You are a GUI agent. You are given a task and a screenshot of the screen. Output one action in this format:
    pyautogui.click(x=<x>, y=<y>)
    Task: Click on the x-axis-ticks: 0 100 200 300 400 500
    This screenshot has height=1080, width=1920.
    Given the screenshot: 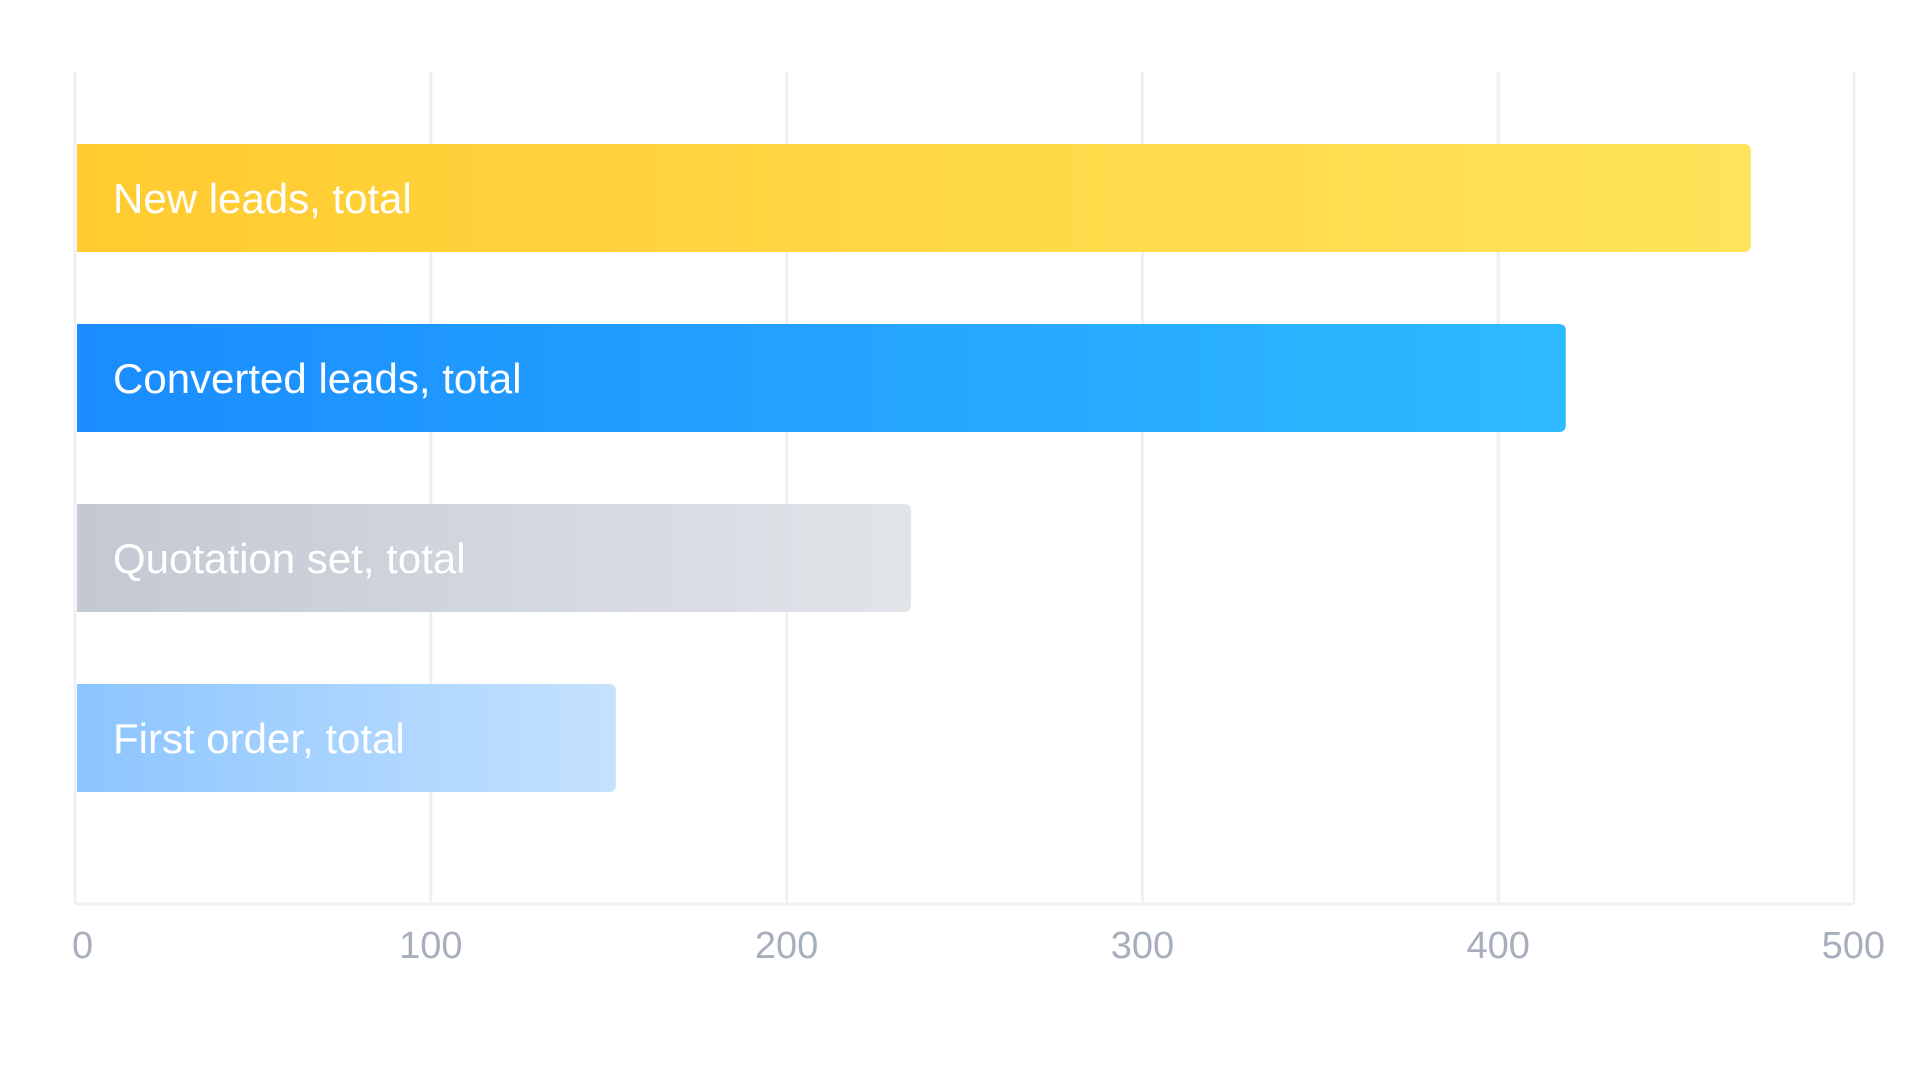 What is the action you would take?
    pyautogui.click(x=978, y=946)
    